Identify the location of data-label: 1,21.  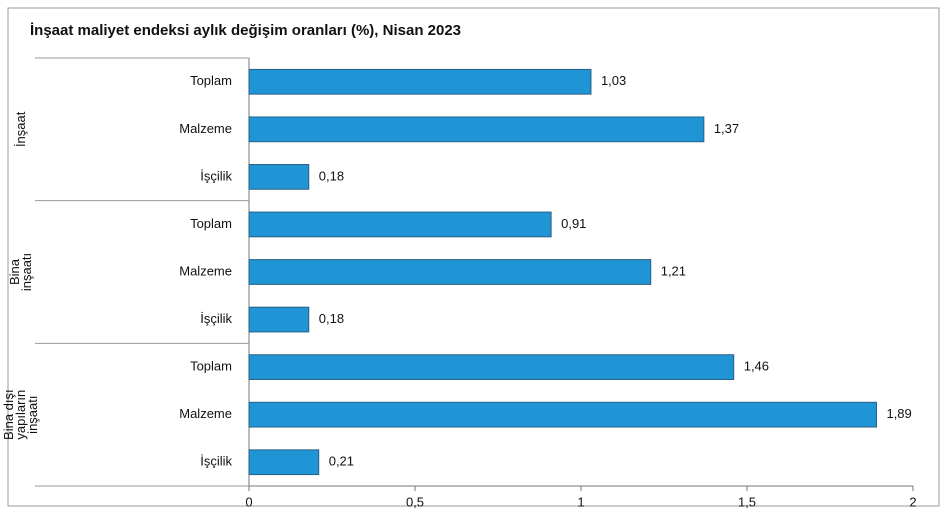
(673, 270).